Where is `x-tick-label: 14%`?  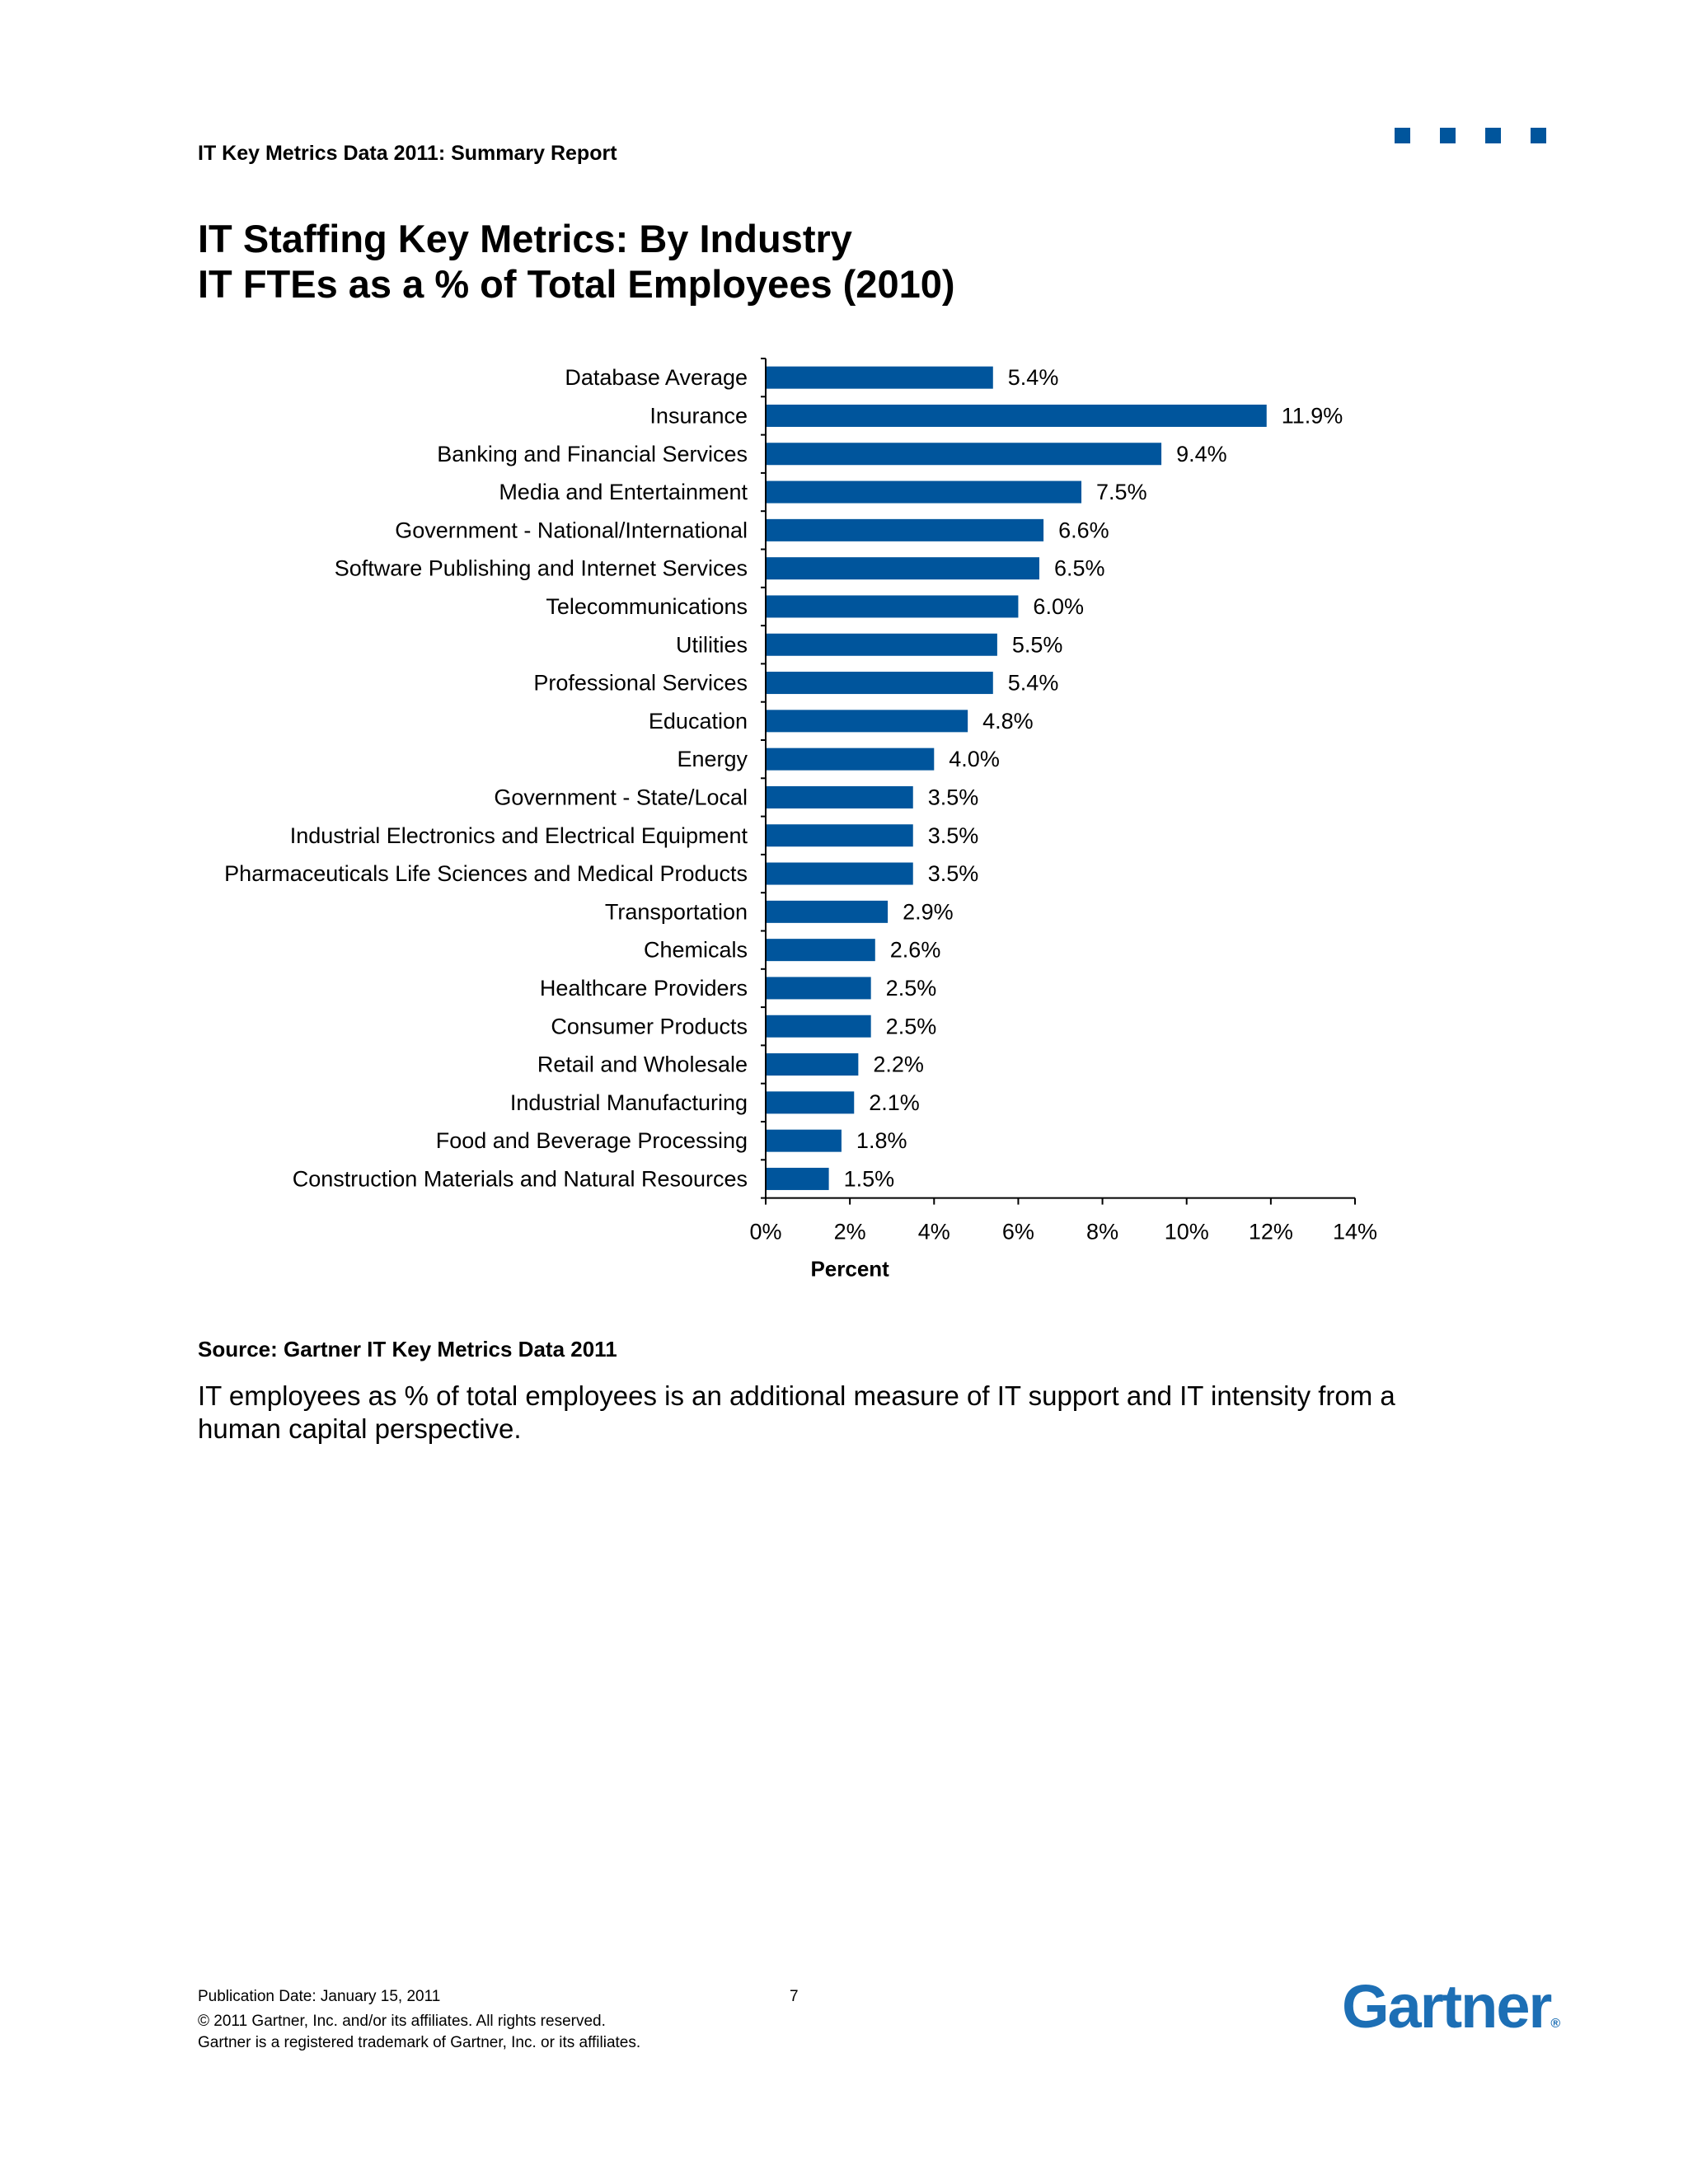
x-tick-label: 14% is located at coordinates (1355, 1232).